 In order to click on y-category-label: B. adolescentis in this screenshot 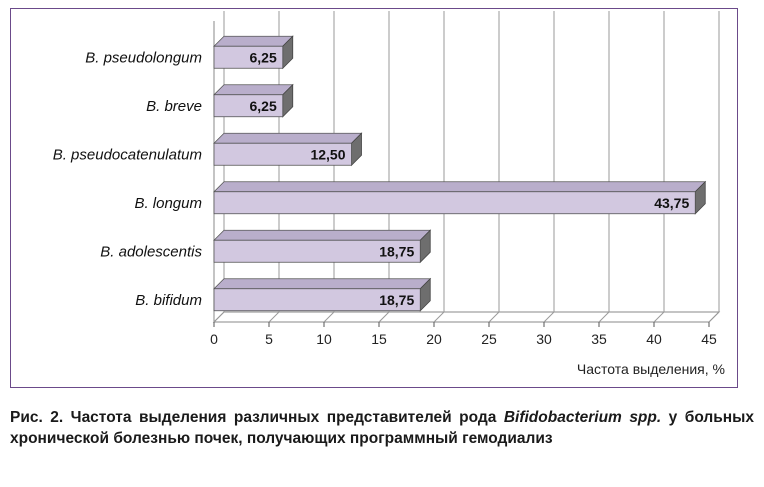, I will do `click(151, 251)`.